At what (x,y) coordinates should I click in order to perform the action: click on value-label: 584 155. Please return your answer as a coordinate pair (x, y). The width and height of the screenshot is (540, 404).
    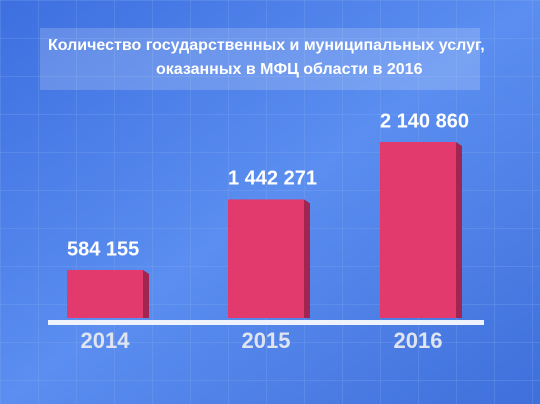
    Looking at the image, I should click on (103, 249).